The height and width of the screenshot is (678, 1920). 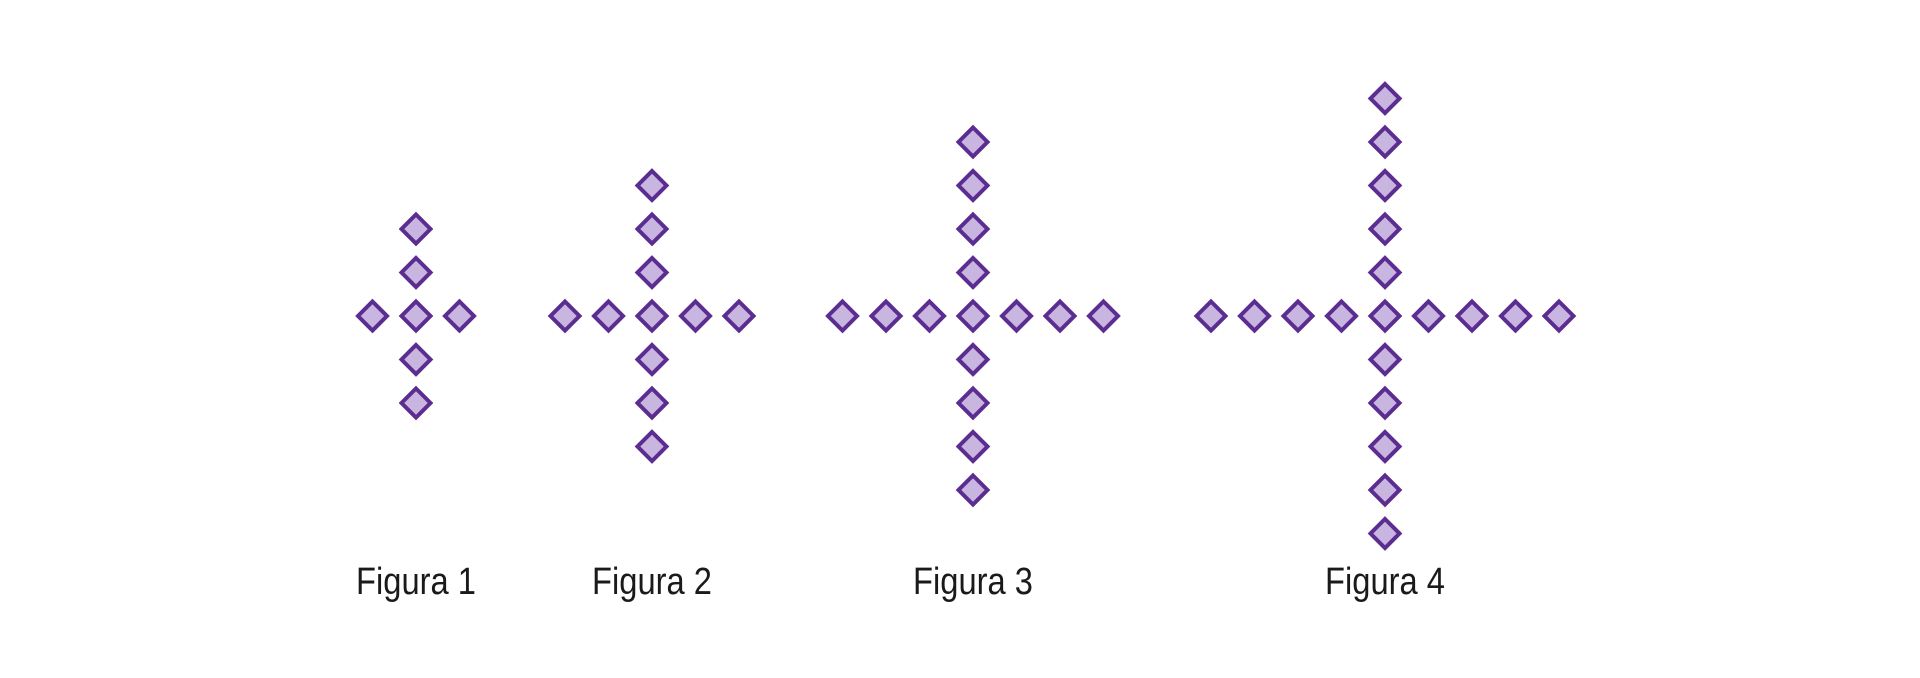 What do you see at coordinates (416, 582) in the screenshot?
I see `figure-1-label: Figura 1` at bounding box center [416, 582].